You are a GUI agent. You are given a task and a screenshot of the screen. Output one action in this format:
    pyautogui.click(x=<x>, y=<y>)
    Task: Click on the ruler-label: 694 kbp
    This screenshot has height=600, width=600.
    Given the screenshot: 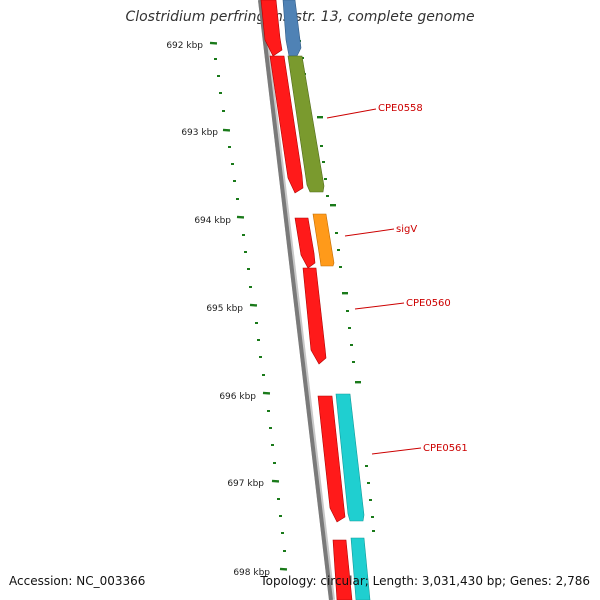 What is the action you would take?
    pyautogui.click(x=212, y=221)
    